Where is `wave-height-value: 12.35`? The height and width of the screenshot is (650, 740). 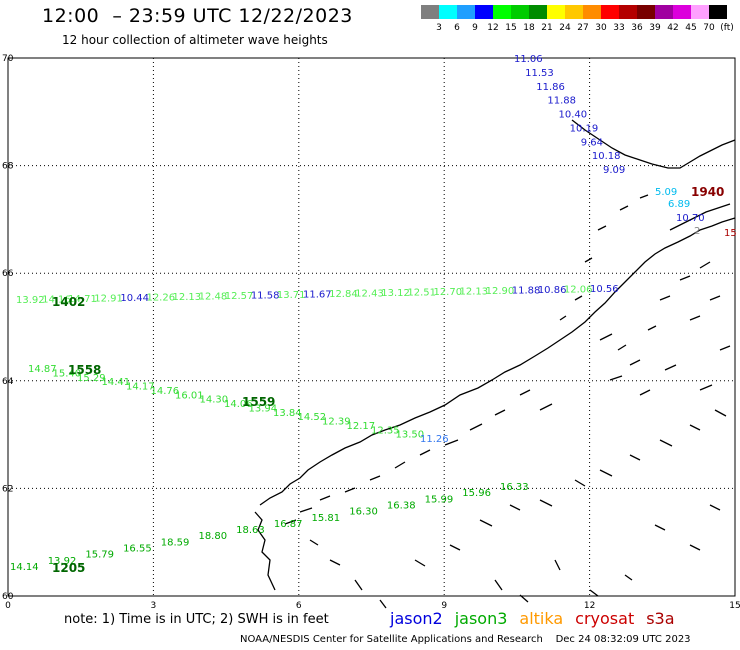 wave-height-value: 12.35 is located at coordinates (385, 430).